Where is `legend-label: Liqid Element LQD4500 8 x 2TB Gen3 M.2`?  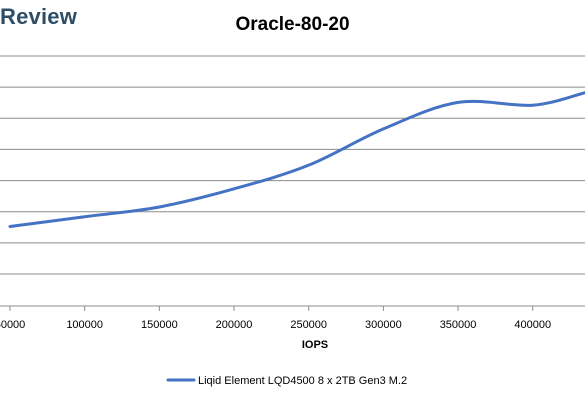 legend-label: Liqid Element LQD4500 8 x 2TB Gen3 M.2 is located at coordinates (302, 381).